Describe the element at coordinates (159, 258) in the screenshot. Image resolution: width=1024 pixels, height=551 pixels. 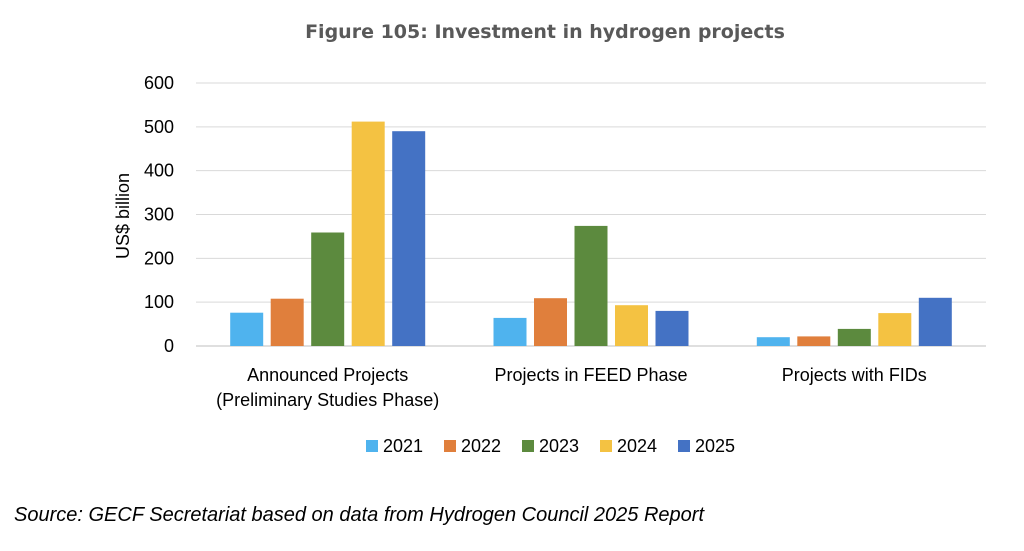
I see `y-tick-label: 200` at that location.